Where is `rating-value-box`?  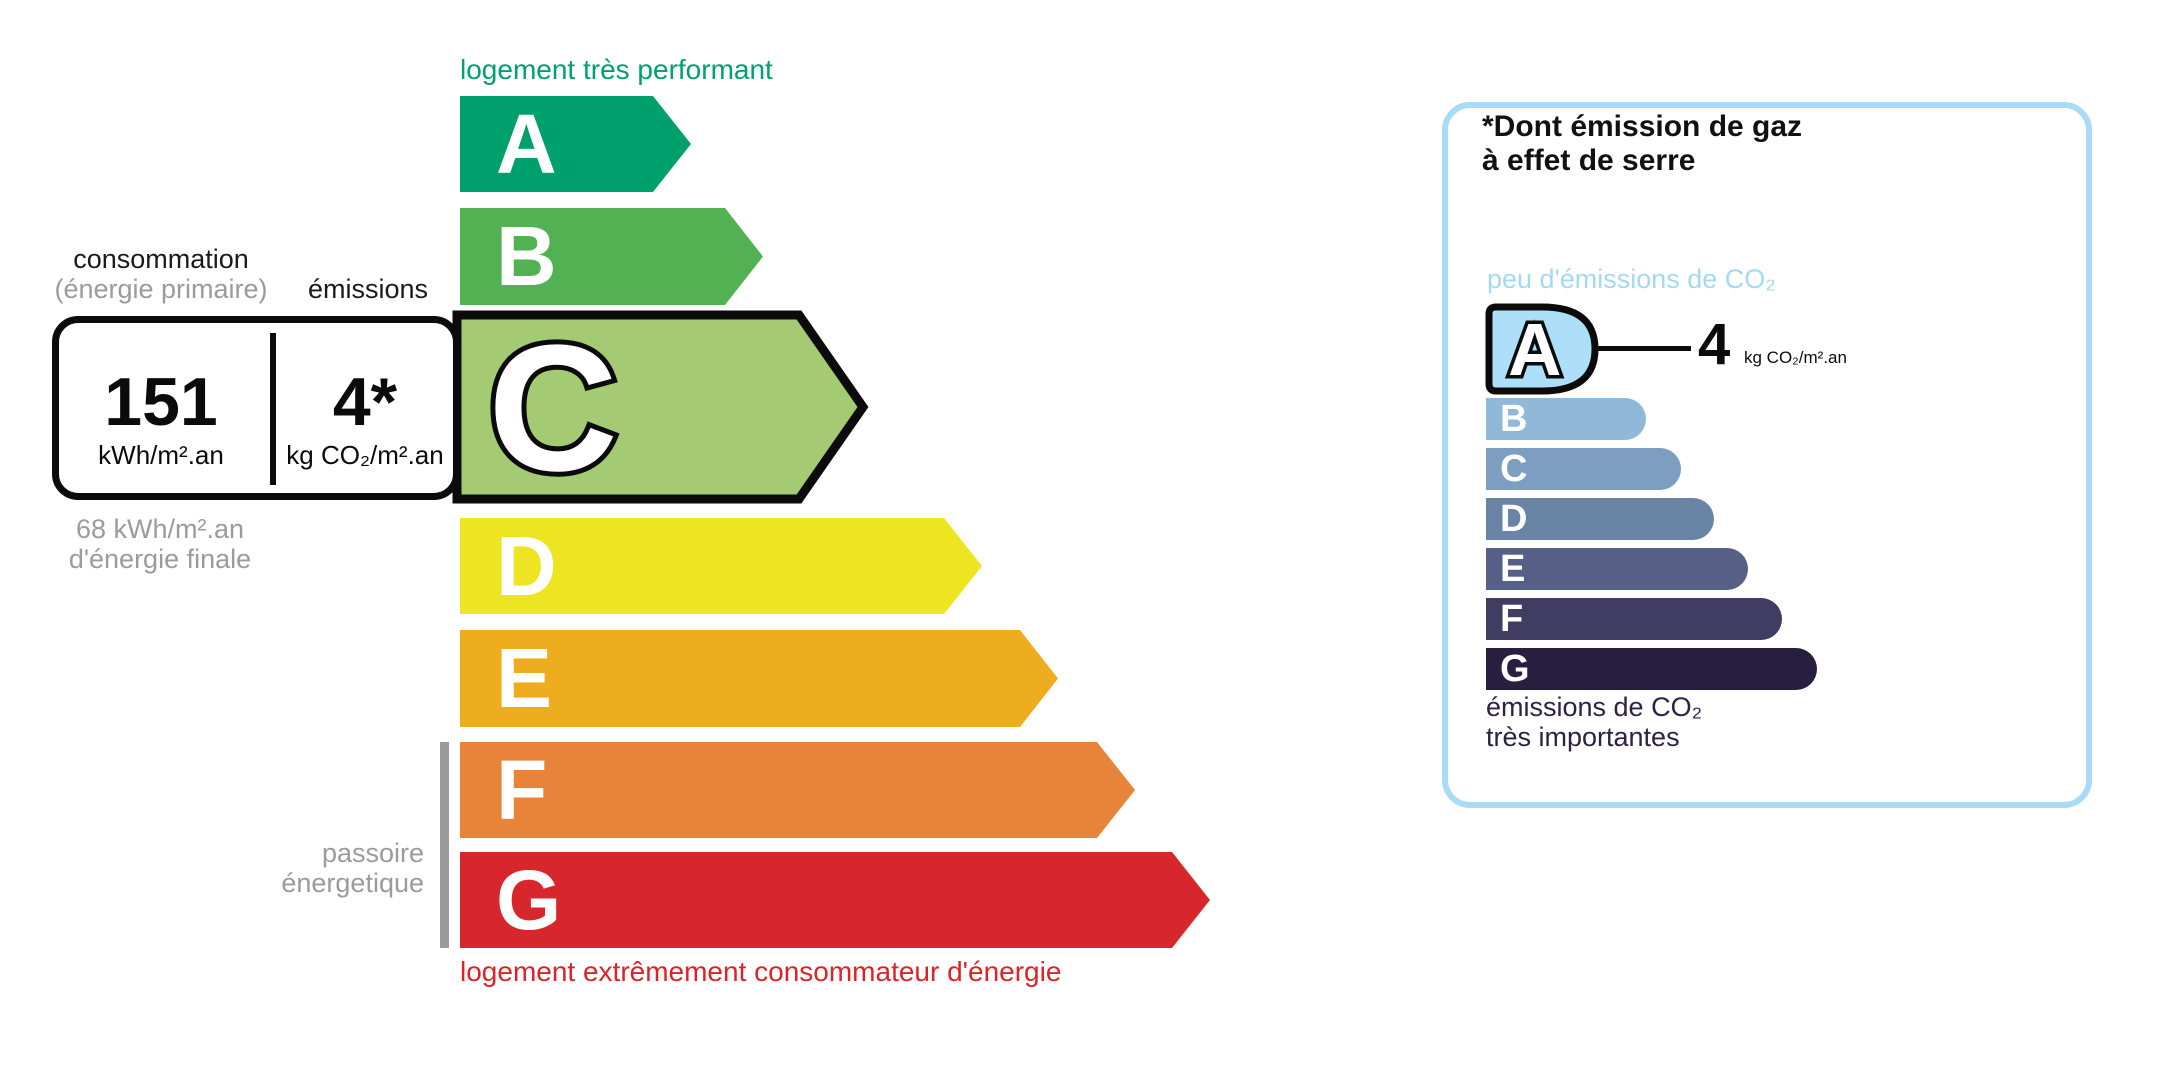
rating-value-box is located at coordinates (256, 408).